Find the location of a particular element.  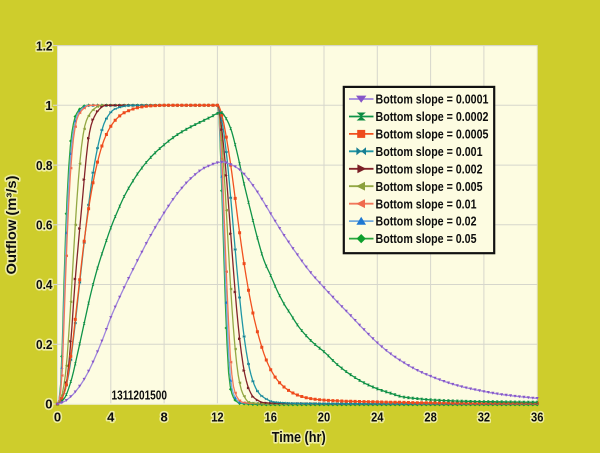

svg-text: Bottom slope = 0.05 is located at coordinates (426, 238).